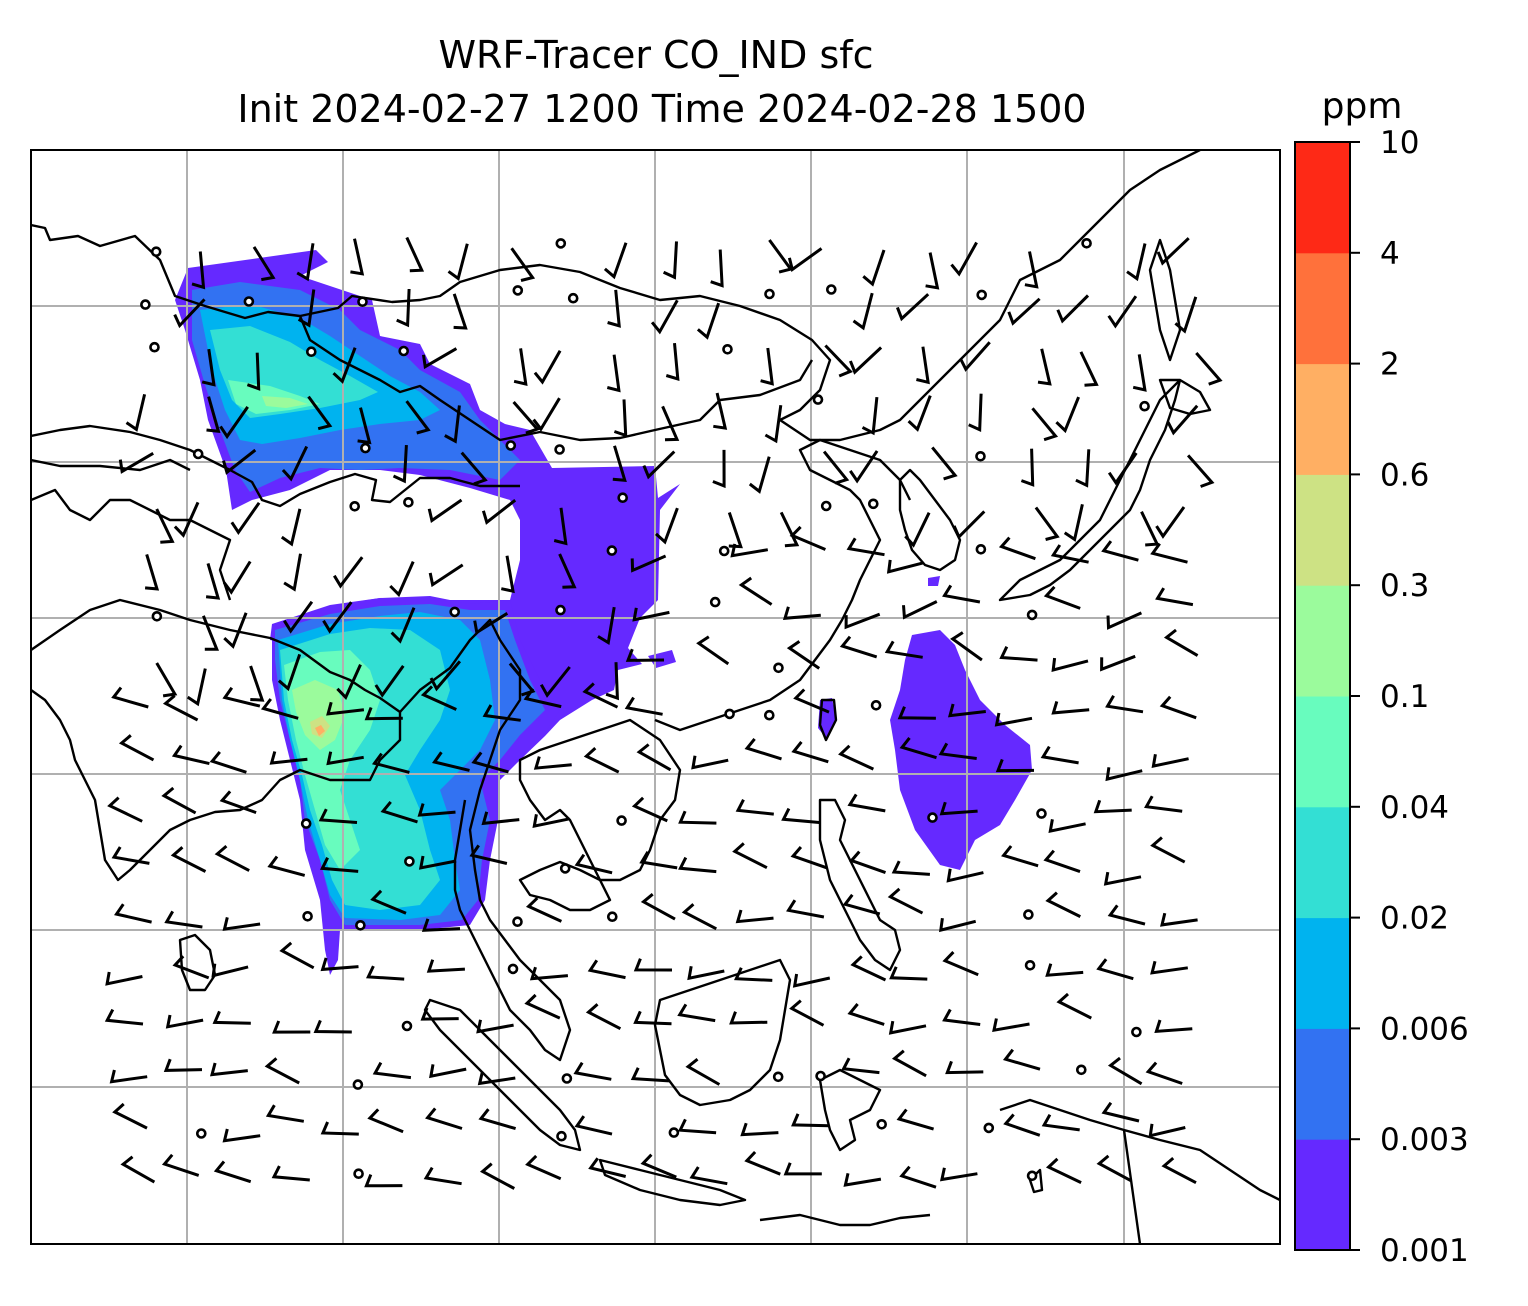 The image size is (1528, 1306). Describe the element at coordinates (850, 1110) in the screenshot. I see `coast-sulawesi` at that location.